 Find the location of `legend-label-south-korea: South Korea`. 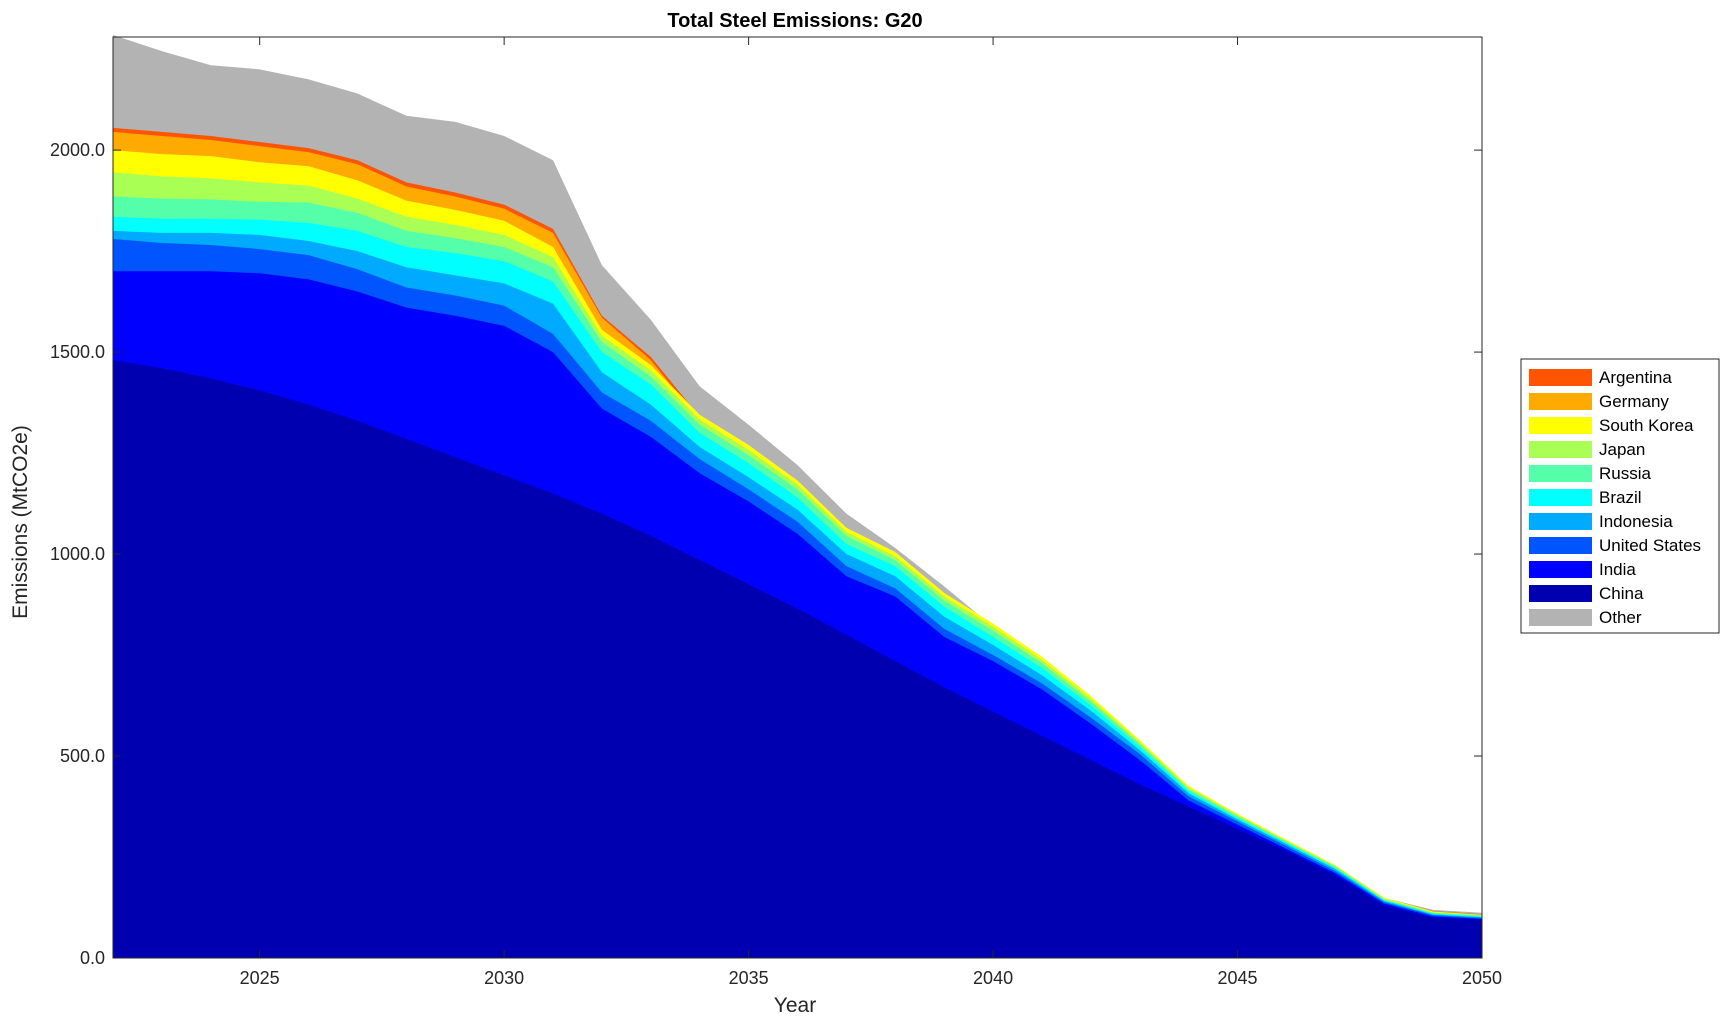

legend-label-south-korea: South Korea is located at coordinates (1646, 425).